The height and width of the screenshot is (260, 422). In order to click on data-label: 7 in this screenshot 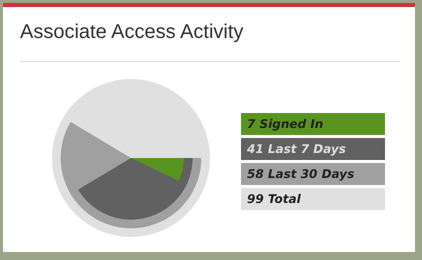, I will do `click(251, 124)`.